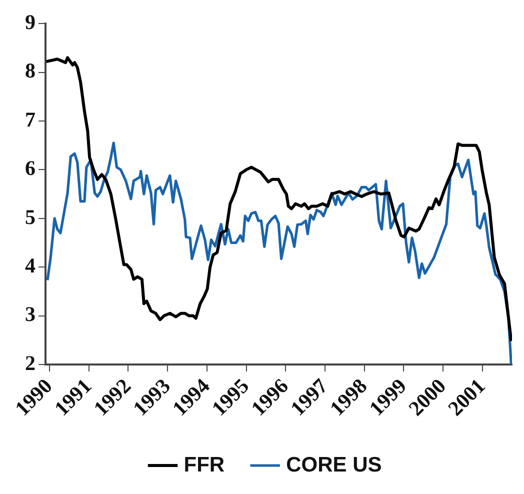  I want to click on y-tick-label: 2, so click(30, 362).